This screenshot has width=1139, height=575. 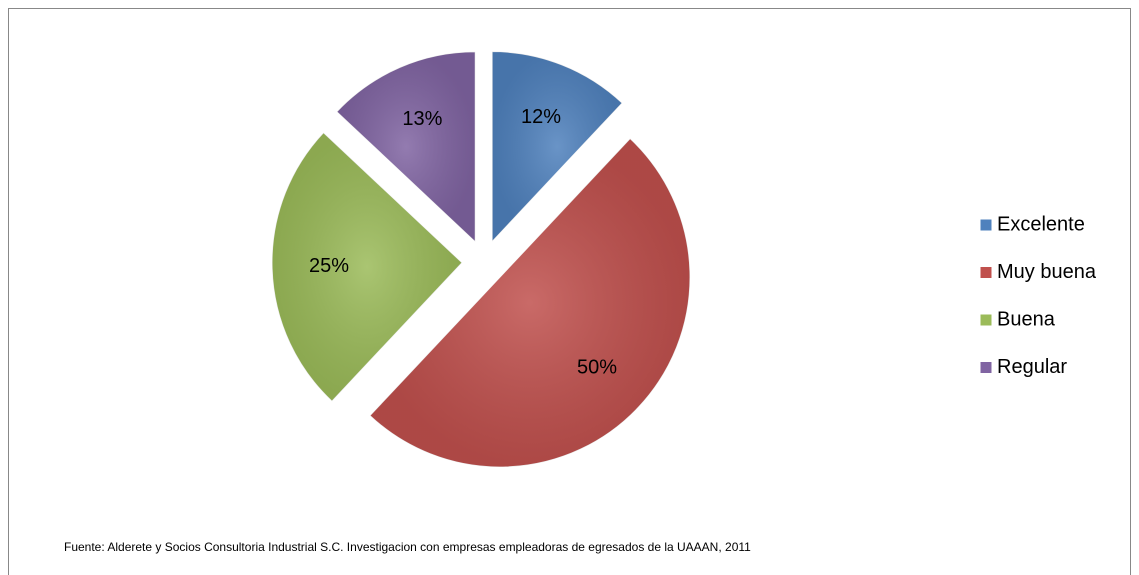 I want to click on data-label: 25%, so click(x=329, y=266).